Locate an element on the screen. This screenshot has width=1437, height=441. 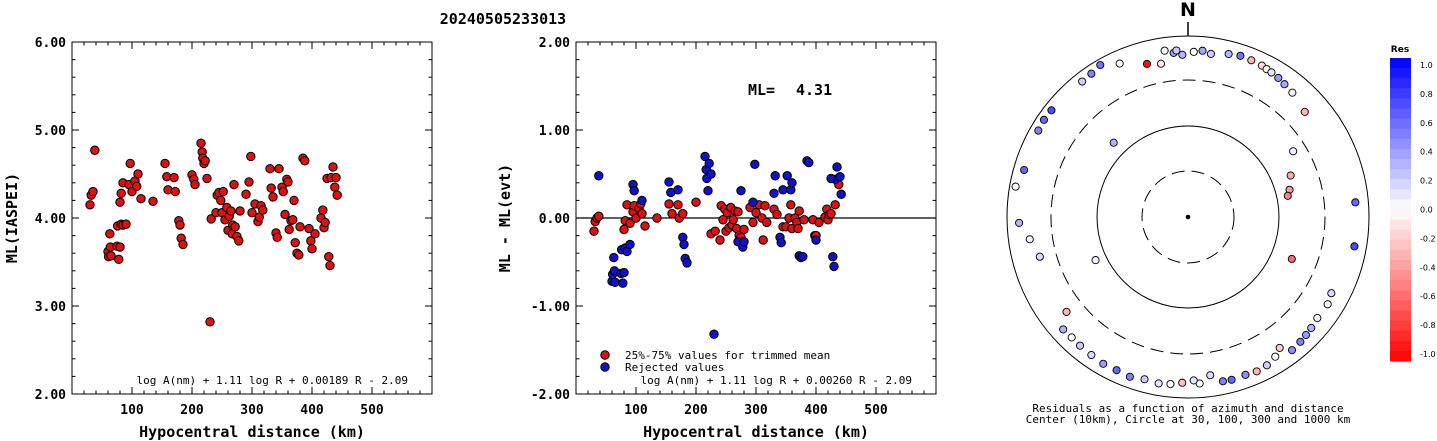
left-ytick-label: 5.00 is located at coordinates (50, 131).